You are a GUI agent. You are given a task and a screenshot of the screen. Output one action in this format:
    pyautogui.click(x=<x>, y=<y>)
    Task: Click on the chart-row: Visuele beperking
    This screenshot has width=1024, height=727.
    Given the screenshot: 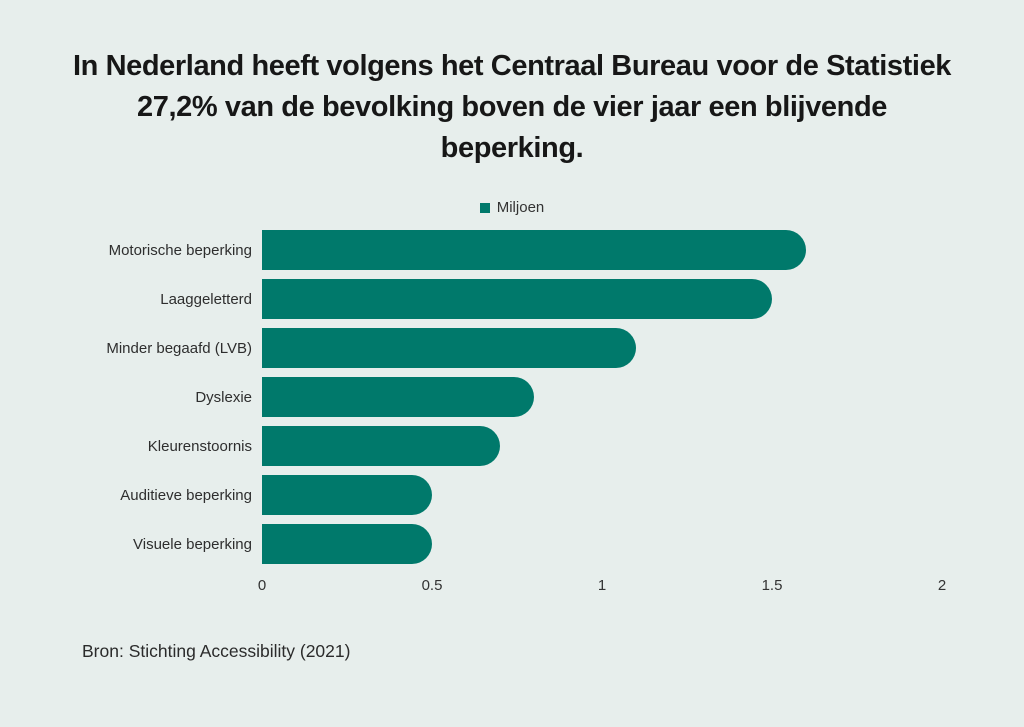 What is the action you would take?
    pyautogui.click(x=512, y=544)
    